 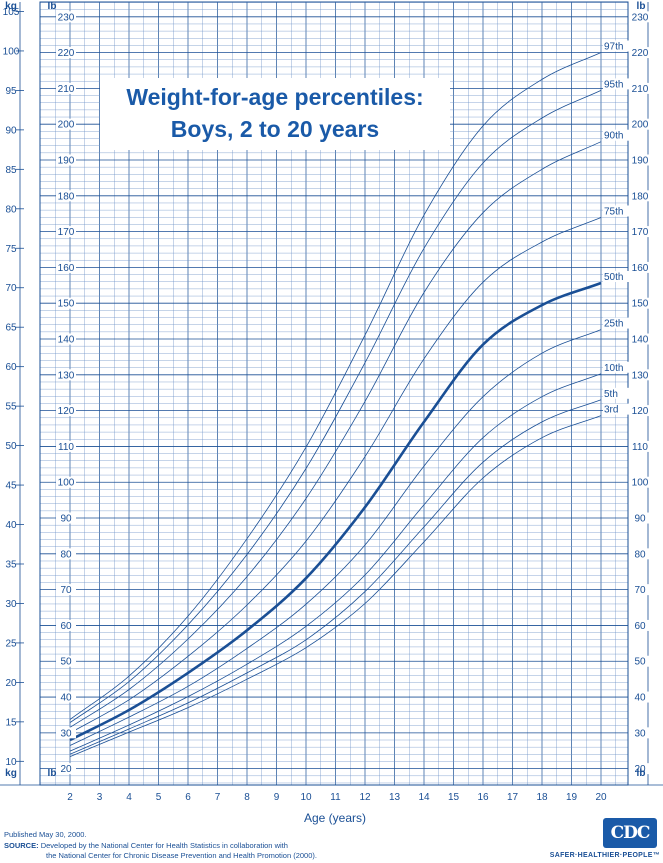 I want to click on kg-tick-label: 70, so click(x=11, y=288).